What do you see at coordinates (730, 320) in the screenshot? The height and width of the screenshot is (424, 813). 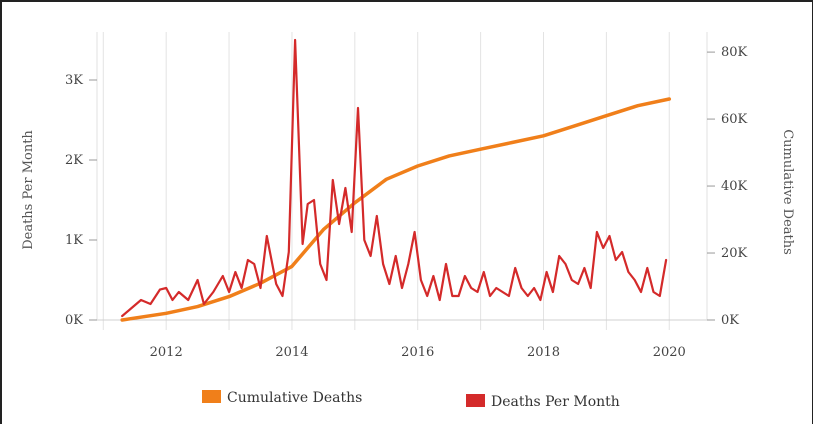 I see `right-tick-label: 0K` at bounding box center [730, 320].